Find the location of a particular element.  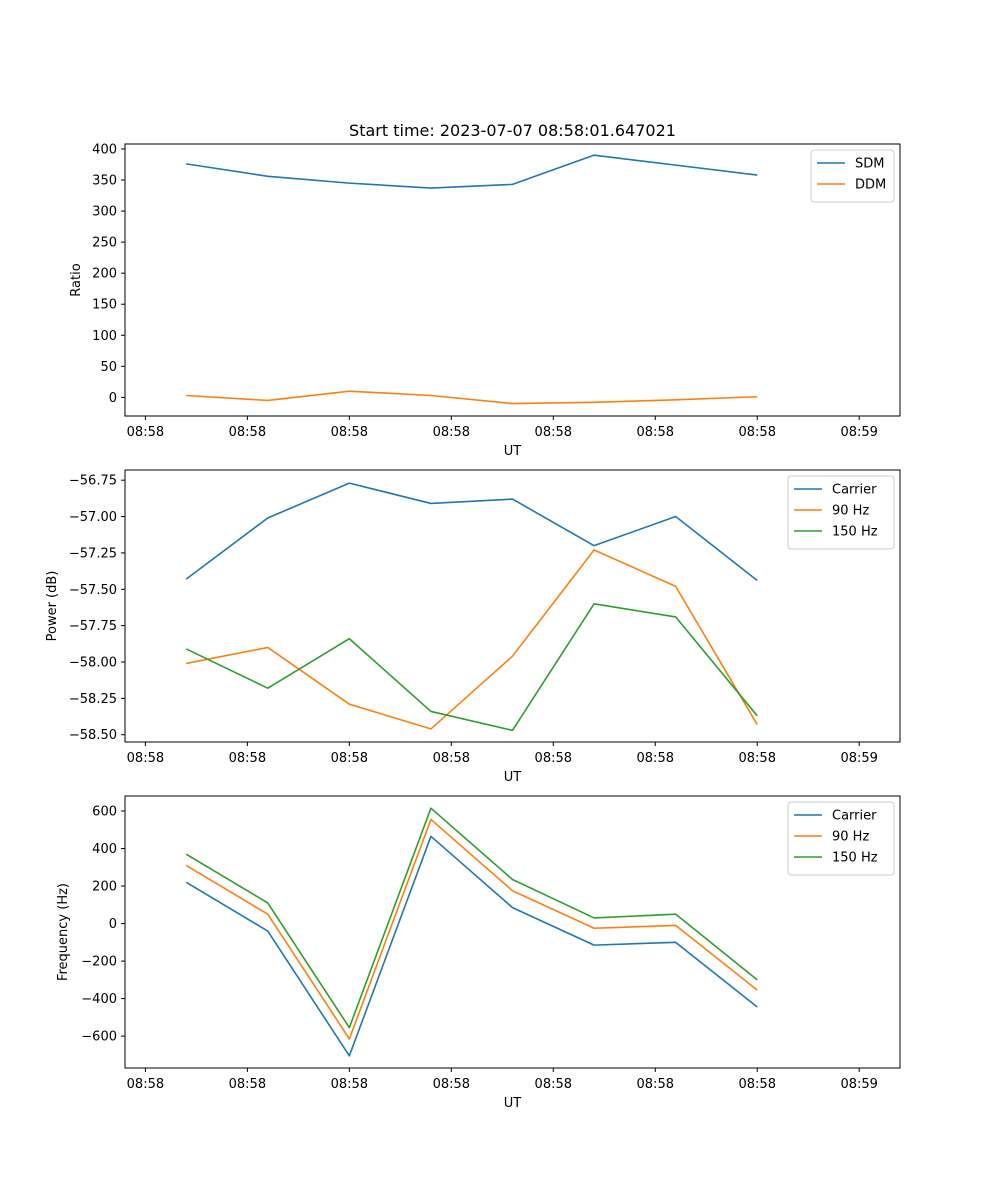

ratio-y-tick-label: 50 is located at coordinates (108, 367).